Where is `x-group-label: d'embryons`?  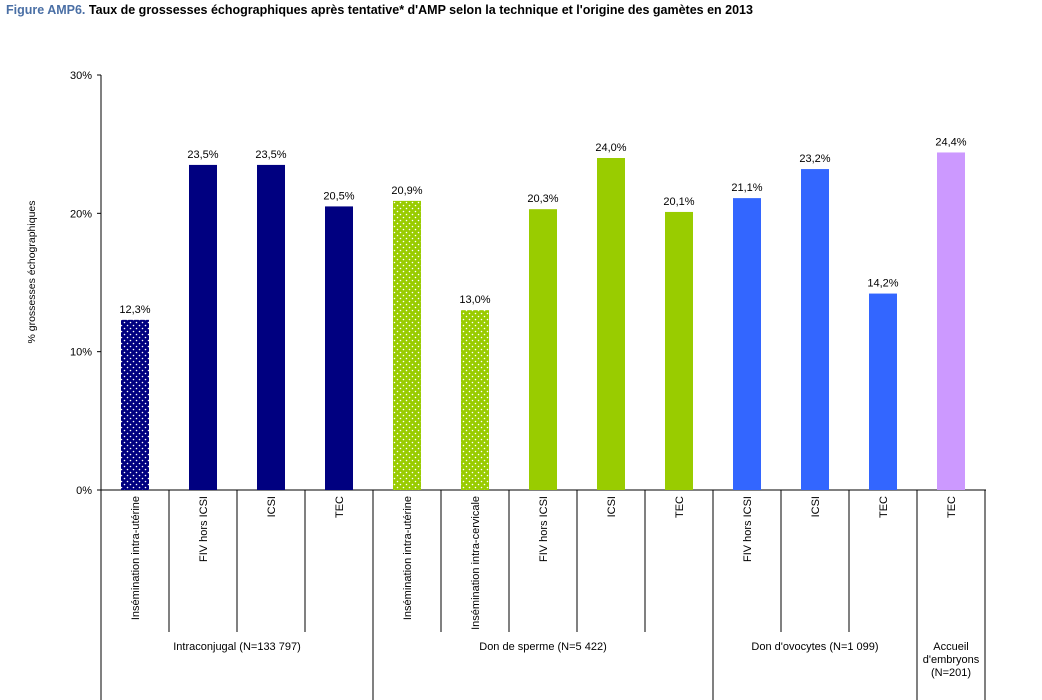 x-group-label: d'embryons is located at coordinates (951, 660).